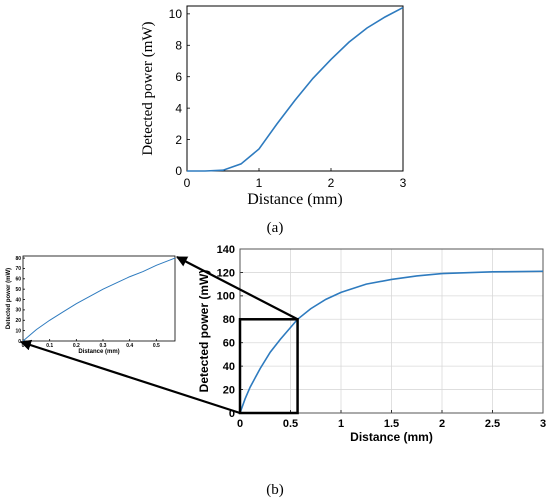 The image size is (550, 502). I want to click on panel-b-caption: (b), so click(275, 490).